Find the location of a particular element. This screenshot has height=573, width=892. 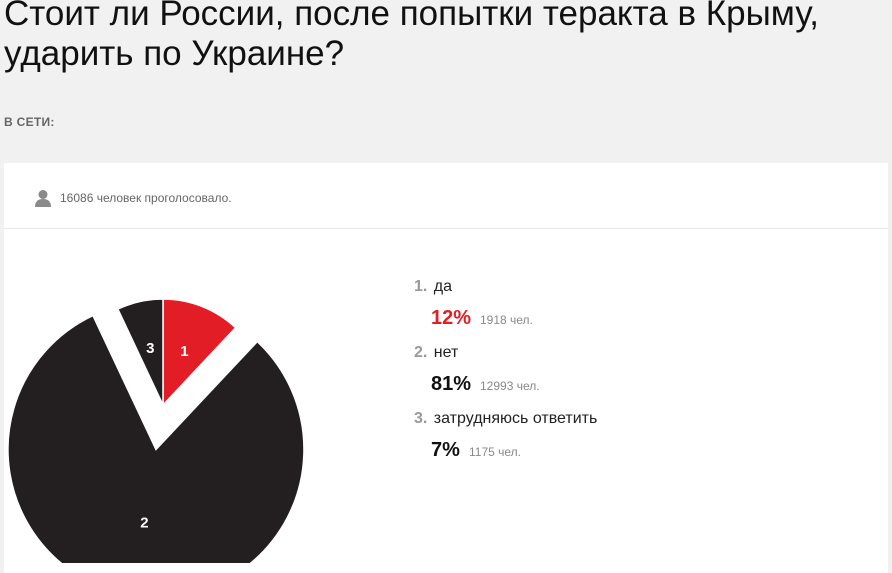

pie-label-2: 2 is located at coordinates (144, 523).